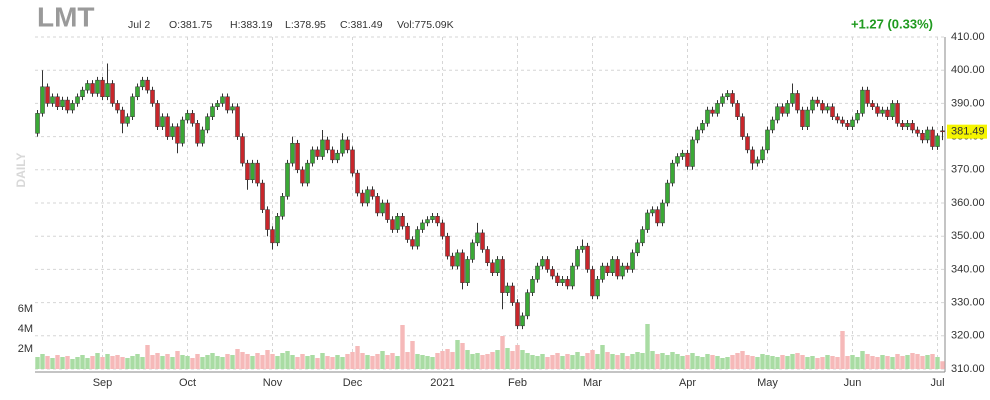  I want to click on bar-volume: Vol:775.09K, so click(425, 25).